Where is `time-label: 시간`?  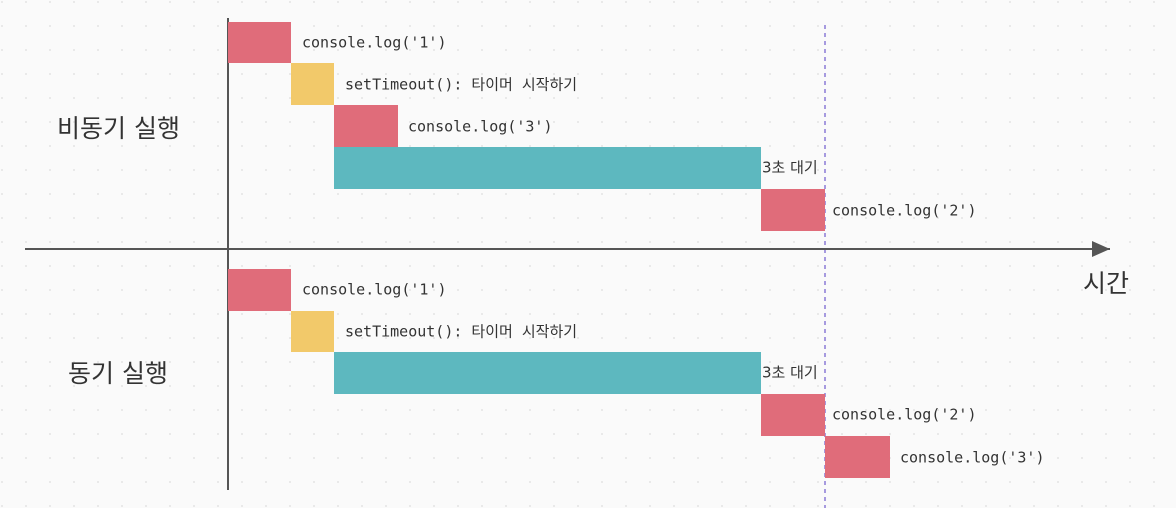
time-label: 시간 is located at coordinates (1106, 283).